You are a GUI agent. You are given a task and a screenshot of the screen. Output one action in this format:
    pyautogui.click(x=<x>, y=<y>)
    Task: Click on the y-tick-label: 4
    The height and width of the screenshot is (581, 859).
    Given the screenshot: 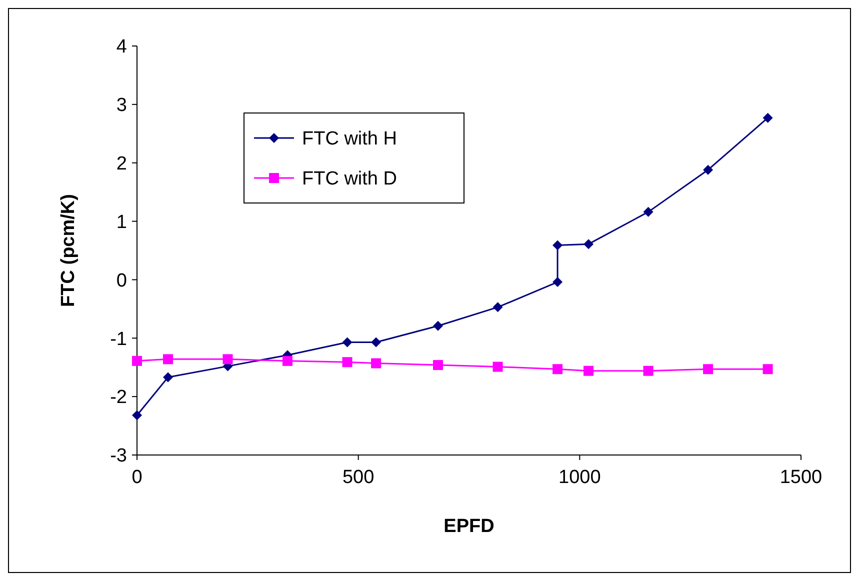 What is the action you would take?
    pyautogui.click(x=122, y=47)
    